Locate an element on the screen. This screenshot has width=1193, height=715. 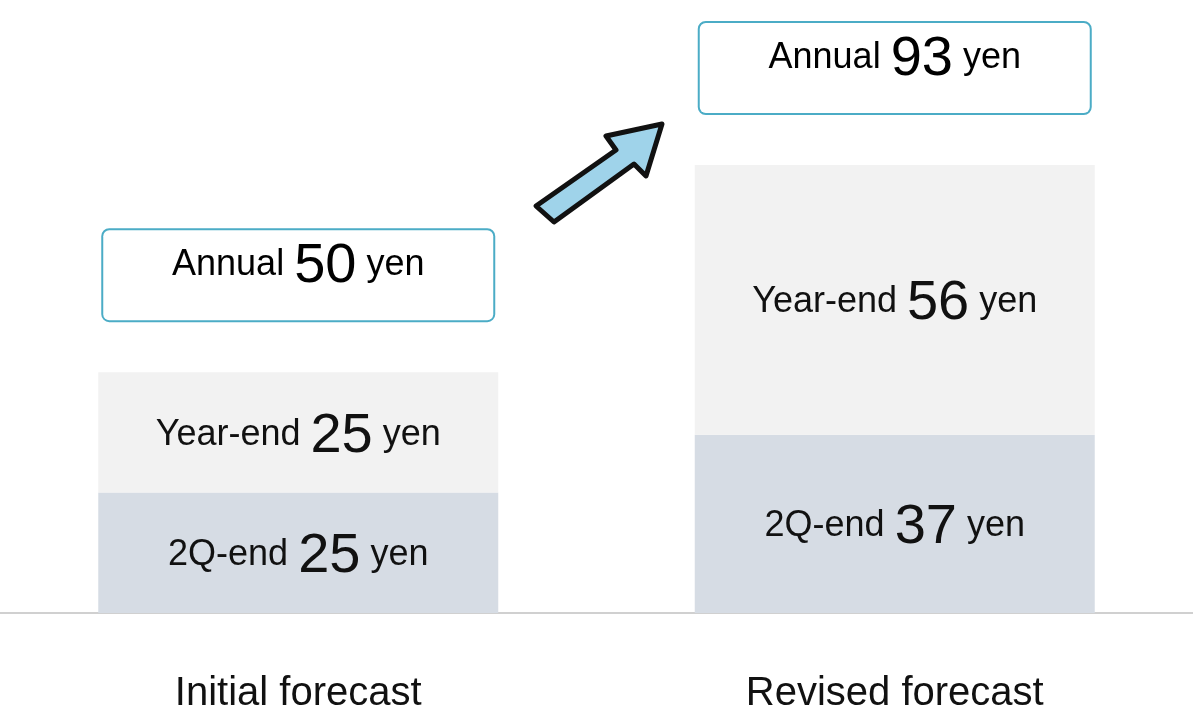
total-label: Annual 50 yen is located at coordinates (298, 262).